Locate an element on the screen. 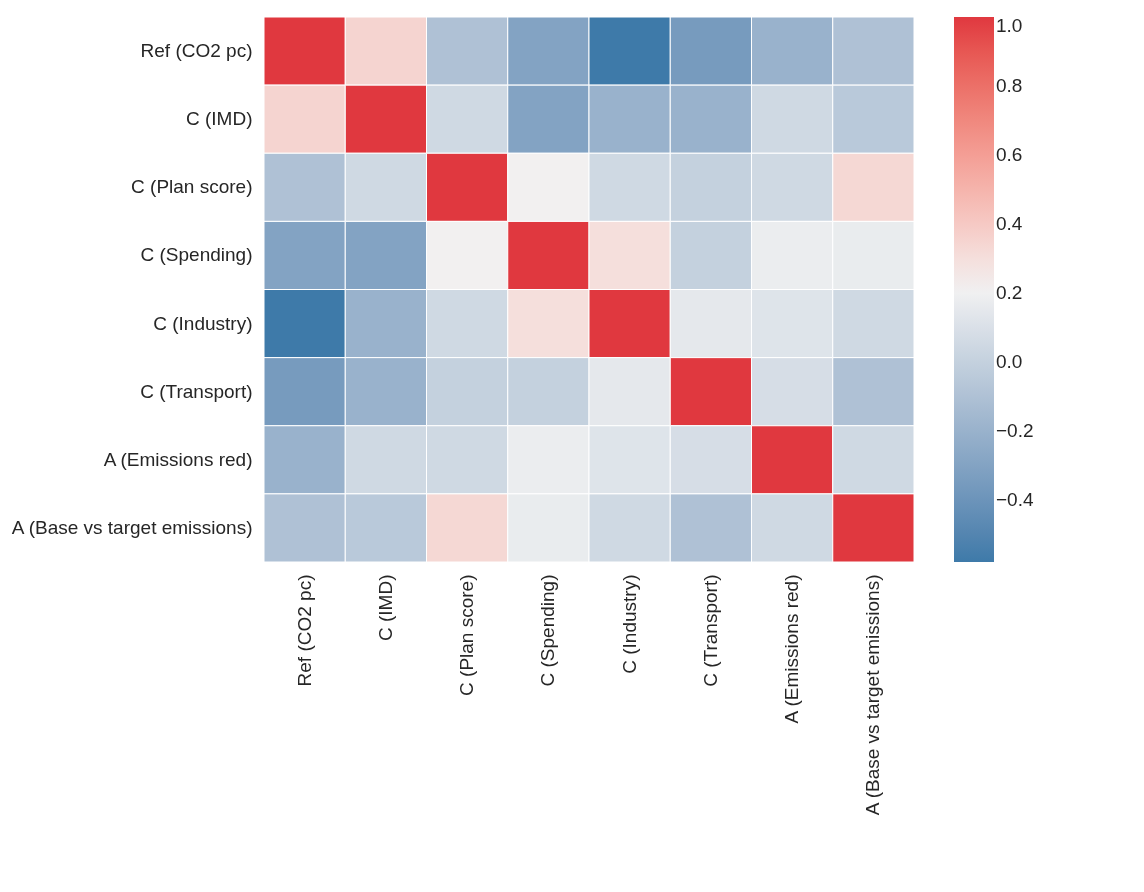  color-bar-label: 0.2 is located at coordinates (1009, 292).